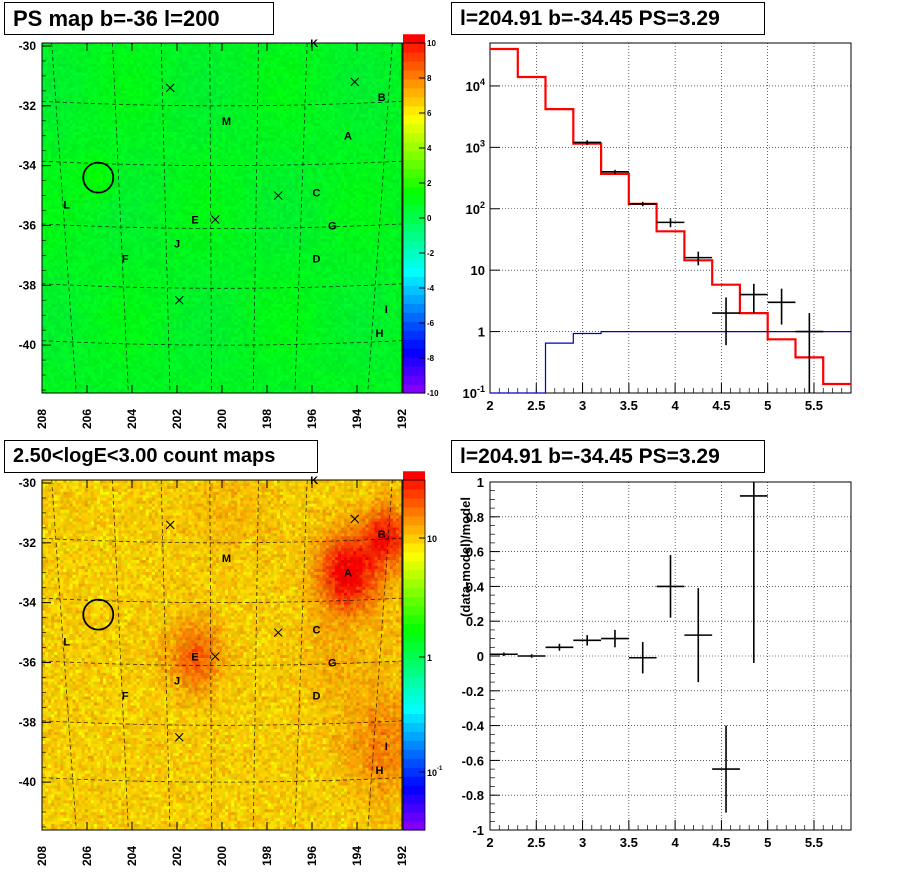 Image resolution: width=898 pixels, height=875 pixels. I want to click on map2-source-k: K, so click(314, 481).